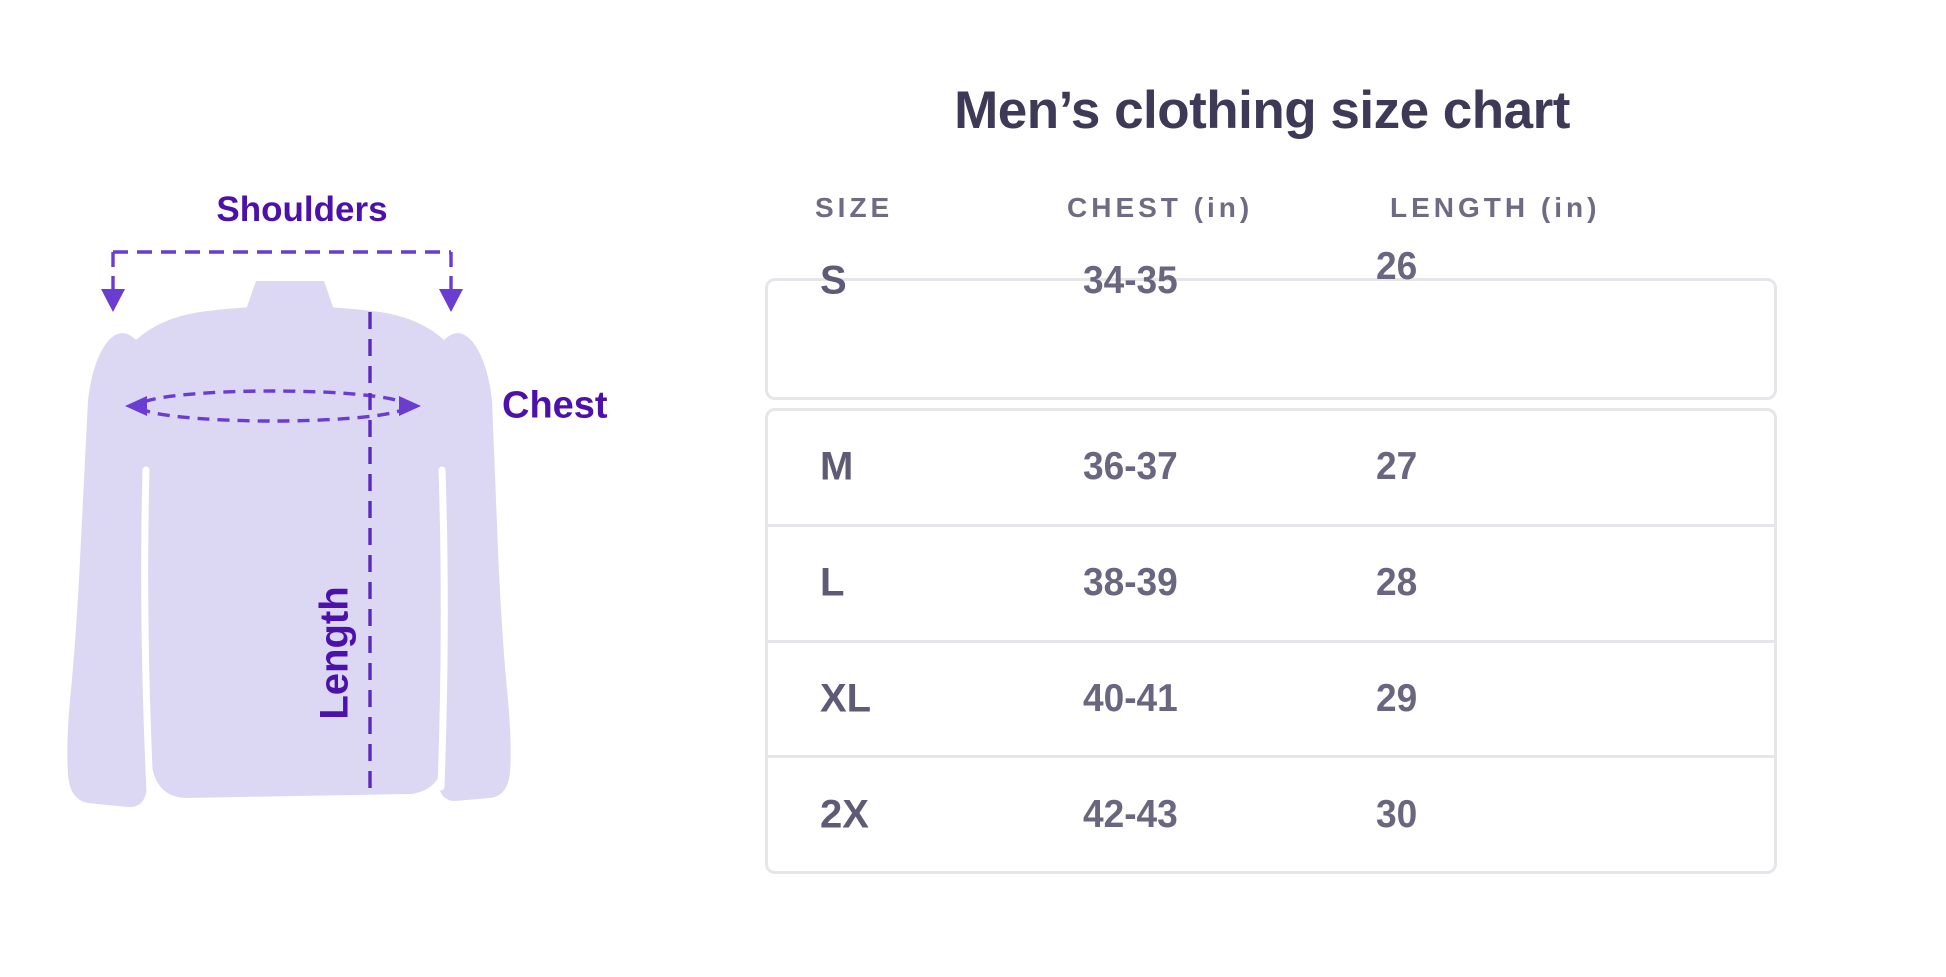 Image resolution: width=1946 pixels, height=977 pixels. I want to click on left-sleeve-gap, so click(147, 631).